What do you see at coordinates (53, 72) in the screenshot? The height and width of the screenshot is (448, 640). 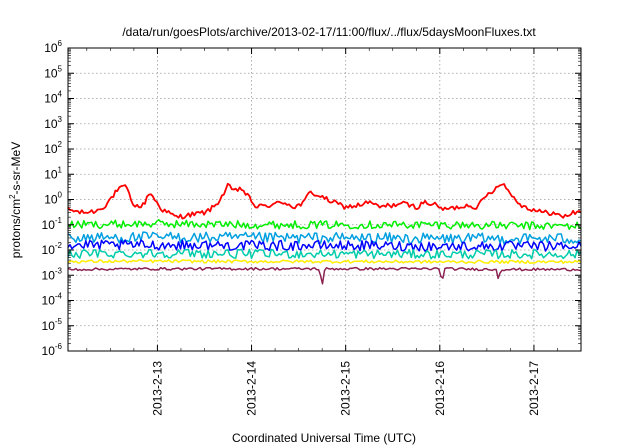 I see `y-tick-label: 10⁵` at bounding box center [53, 72].